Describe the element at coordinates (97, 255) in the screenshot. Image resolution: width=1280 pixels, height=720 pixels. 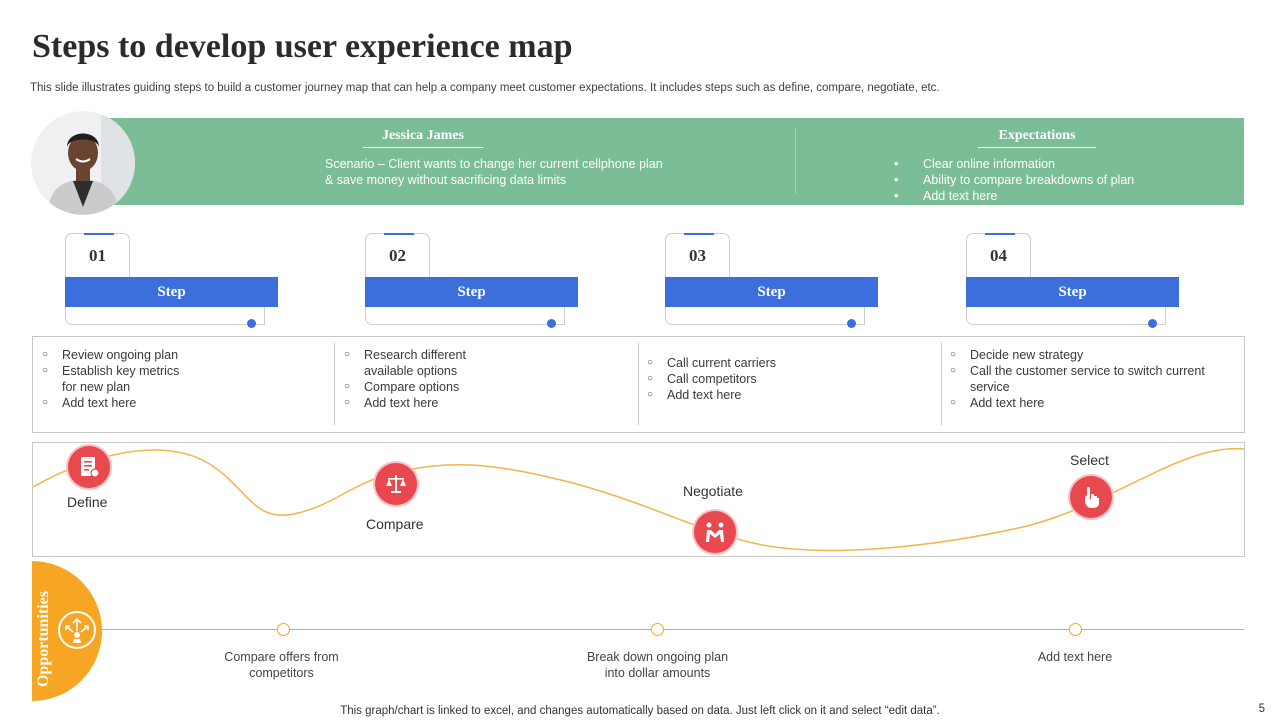
I see `step-number: 01` at that location.